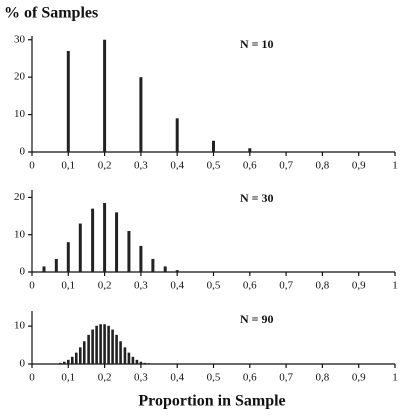 The width and height of the screenshot is (406, 416). Describe the element at coordinates (257, 319) in the screenshot. I see `annotation: N = 90` at that location.